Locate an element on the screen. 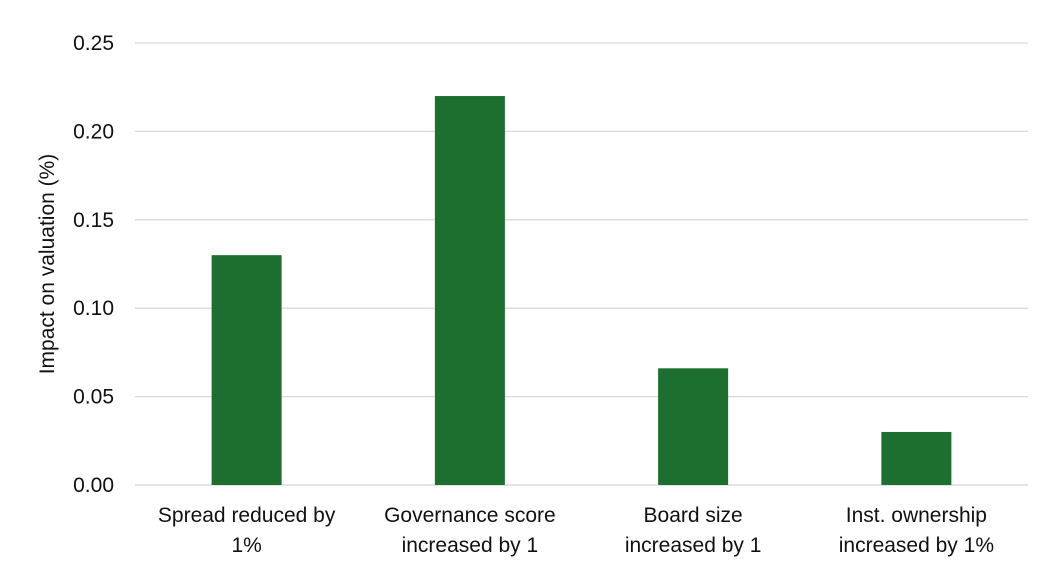  x-category-label-line: Governance score is located at coordinates (470, 515).